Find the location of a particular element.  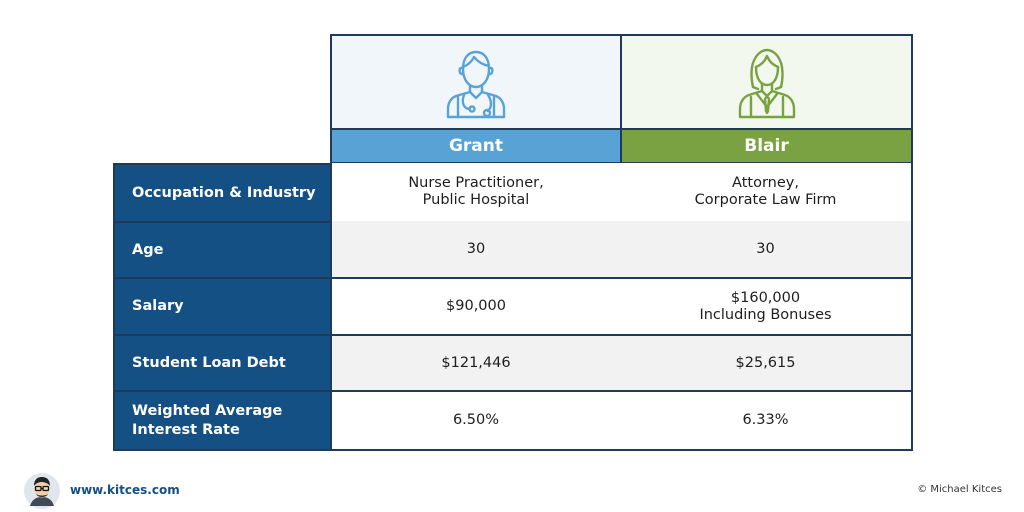

cell-blair-interest-rate: 6.33% is located at coordinates (766, 421).